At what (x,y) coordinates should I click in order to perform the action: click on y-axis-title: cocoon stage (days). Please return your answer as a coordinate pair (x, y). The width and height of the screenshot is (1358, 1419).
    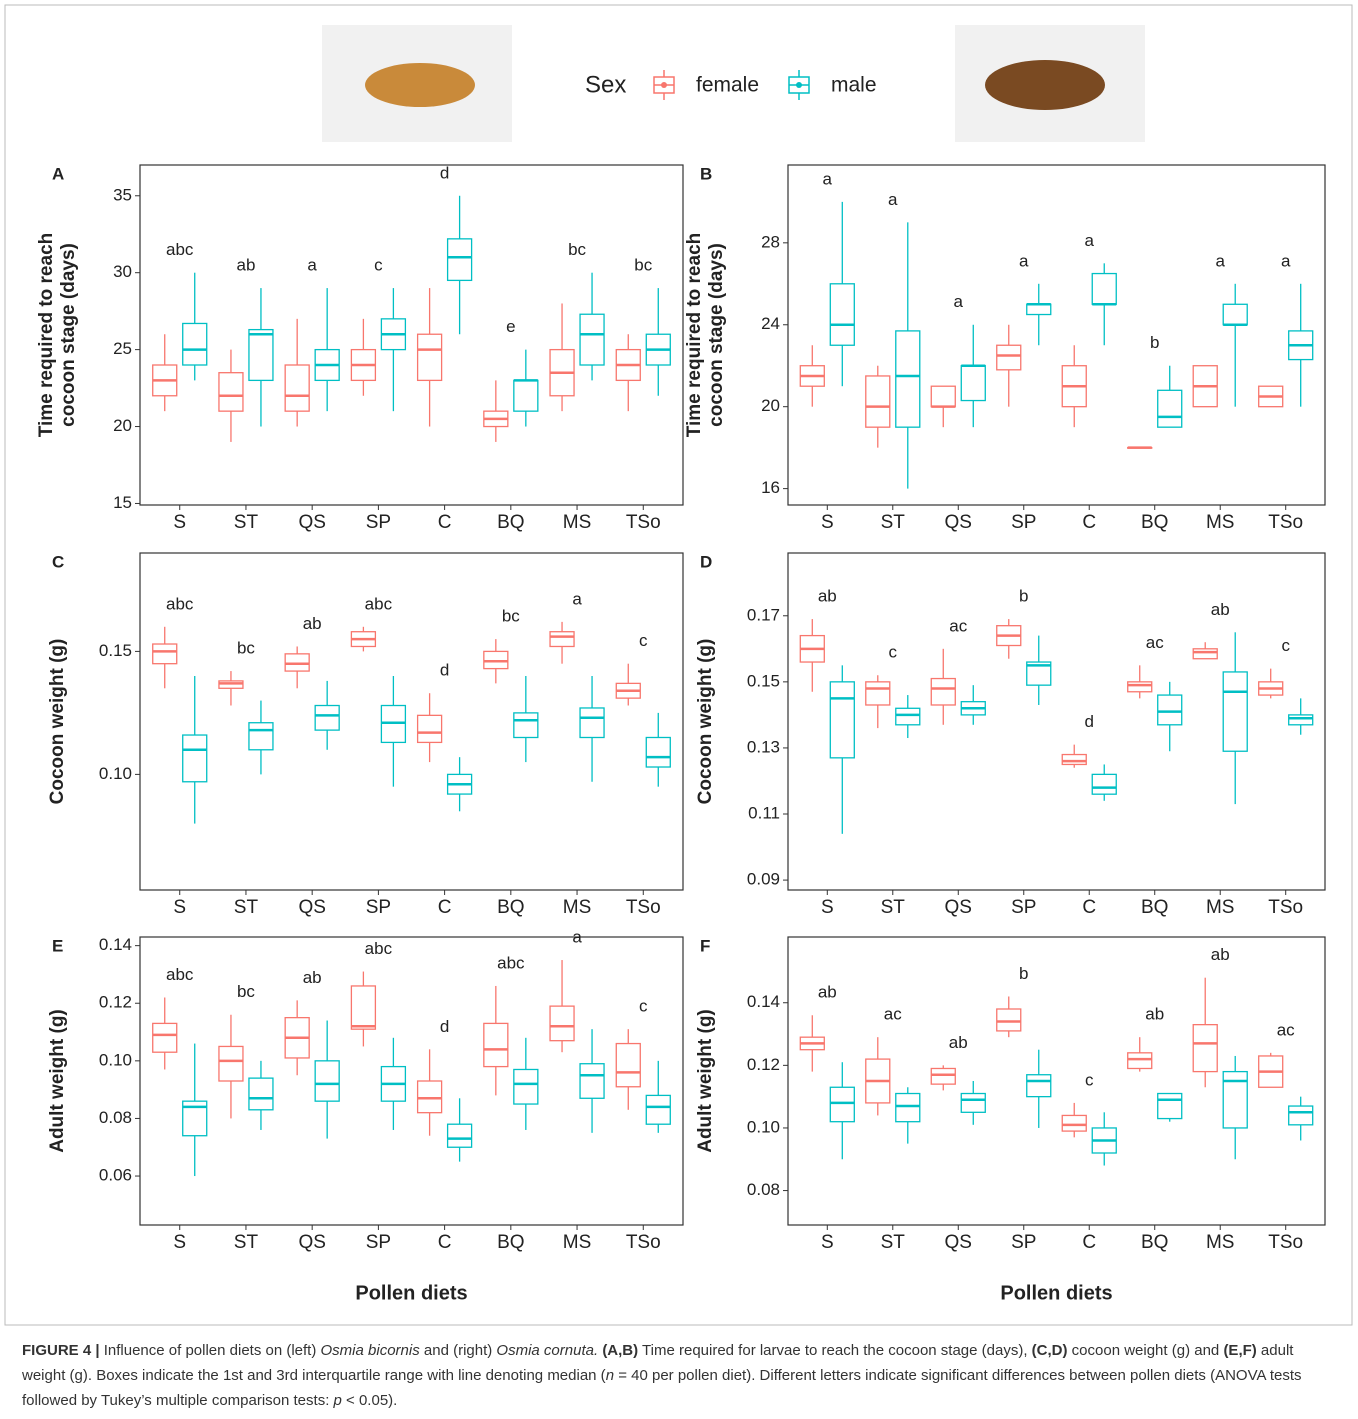
    Looking at the image, I should click on (68, 335).